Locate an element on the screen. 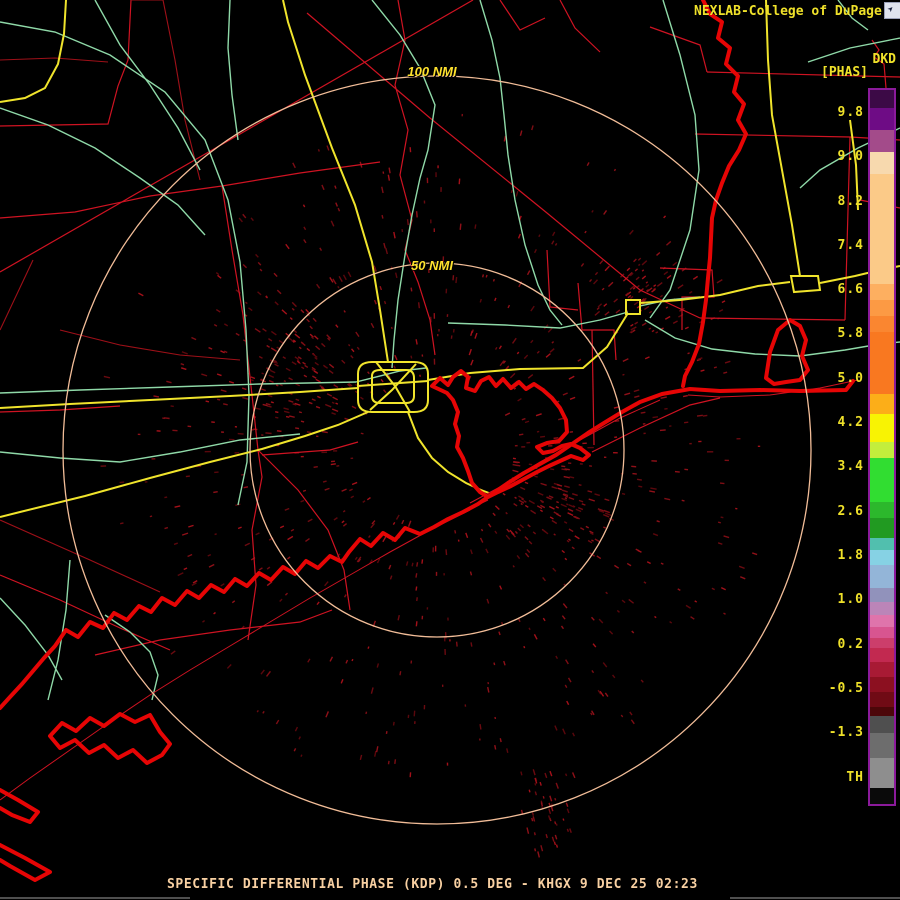  ring-label-100nmi: 100 NMI is located at coordinates (432, 71).